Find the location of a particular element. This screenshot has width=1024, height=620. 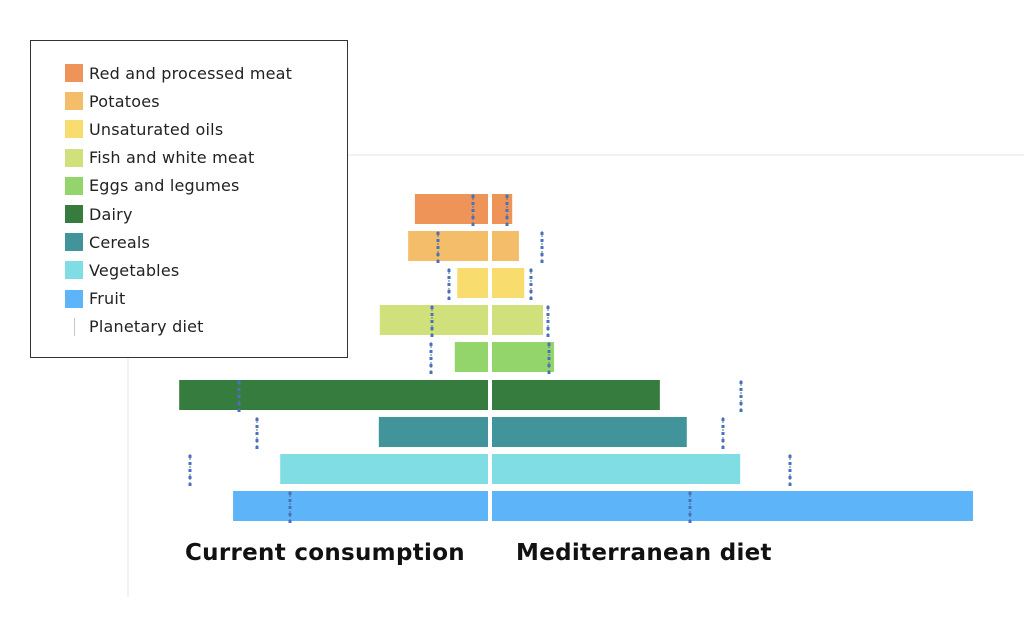

legend-label: Dairy is located at coordinates (111, 214).